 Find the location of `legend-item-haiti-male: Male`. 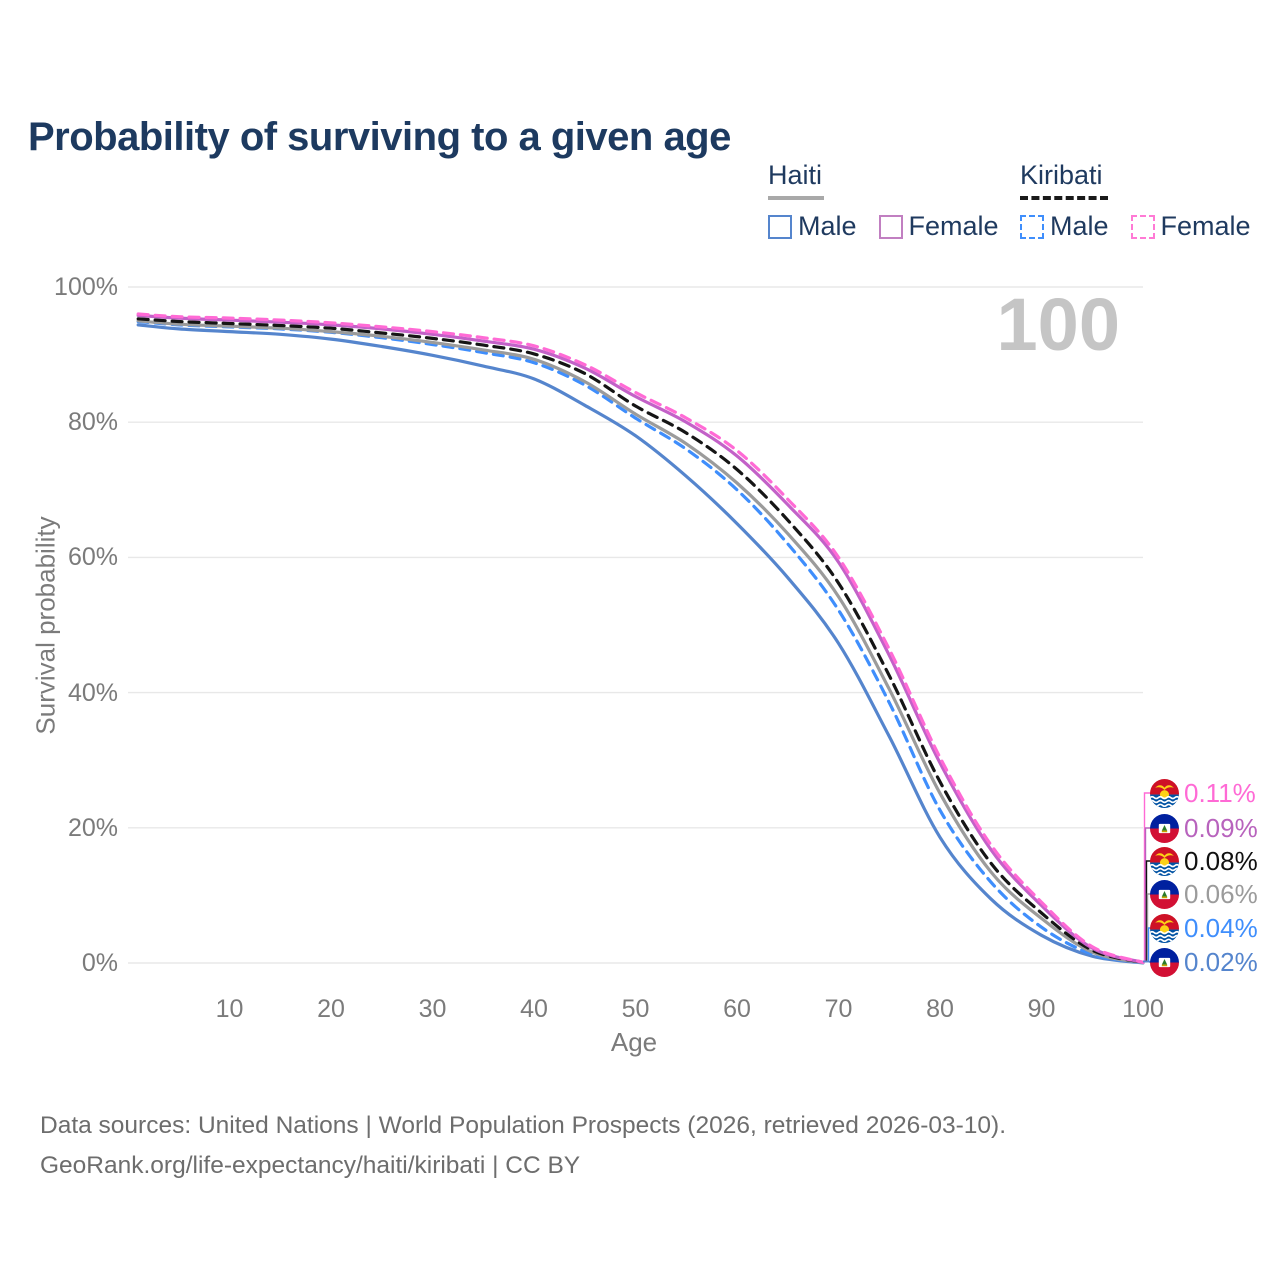

legend-item-haiti-male: Male is located at coordinates (812, 226).